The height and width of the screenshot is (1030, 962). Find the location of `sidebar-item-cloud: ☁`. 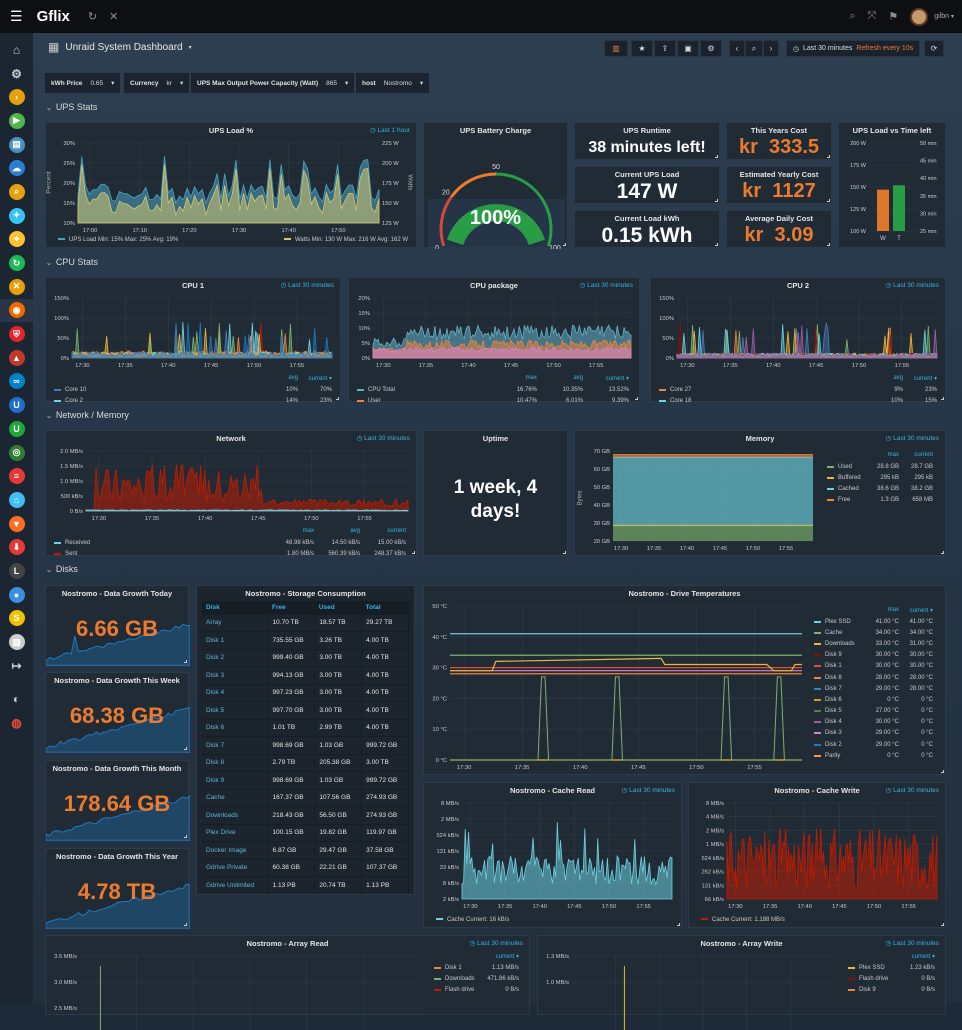

sidebar-item-cloud: ☁ is located at coordinates (16, 168).